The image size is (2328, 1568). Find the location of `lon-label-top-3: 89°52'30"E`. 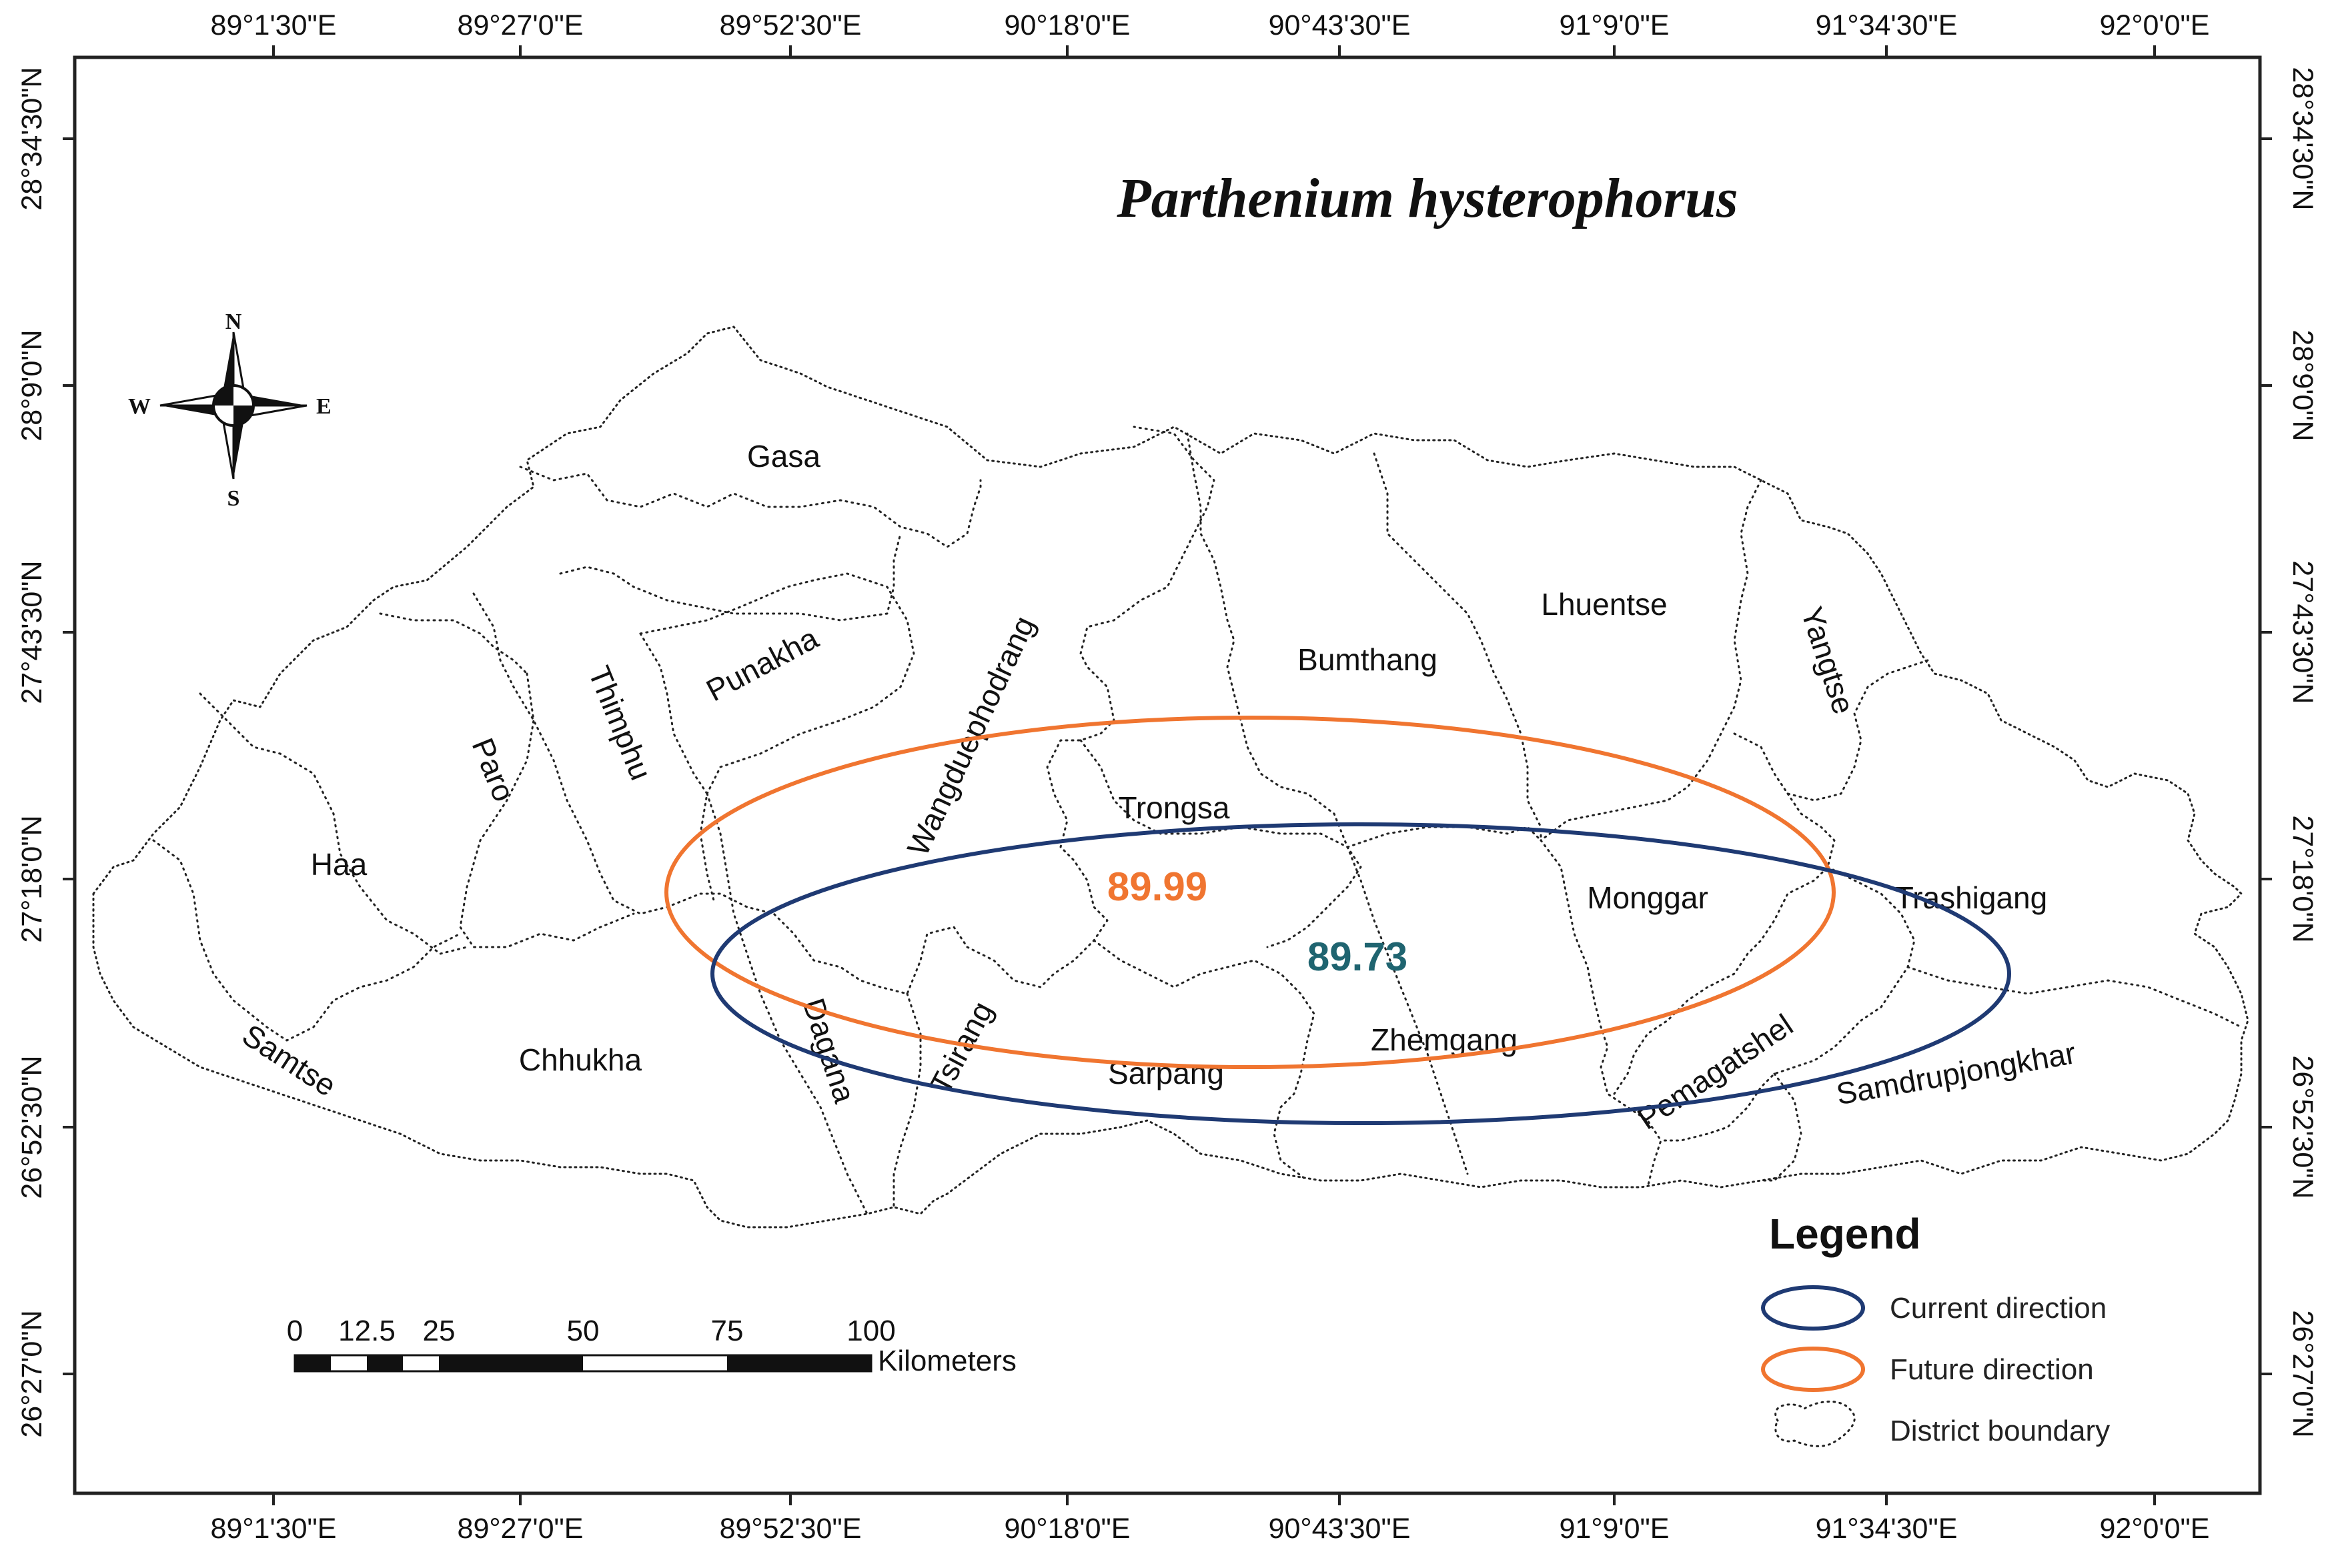

lon-label-top-3: 89°52'30"E is located at coordinates (791, 25).